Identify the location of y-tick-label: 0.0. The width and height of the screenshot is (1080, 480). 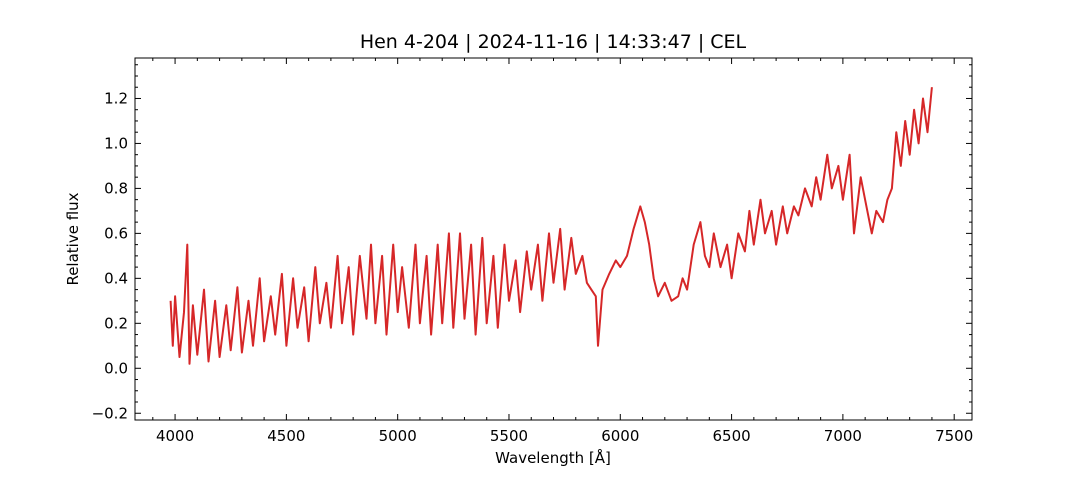
(116, 368).